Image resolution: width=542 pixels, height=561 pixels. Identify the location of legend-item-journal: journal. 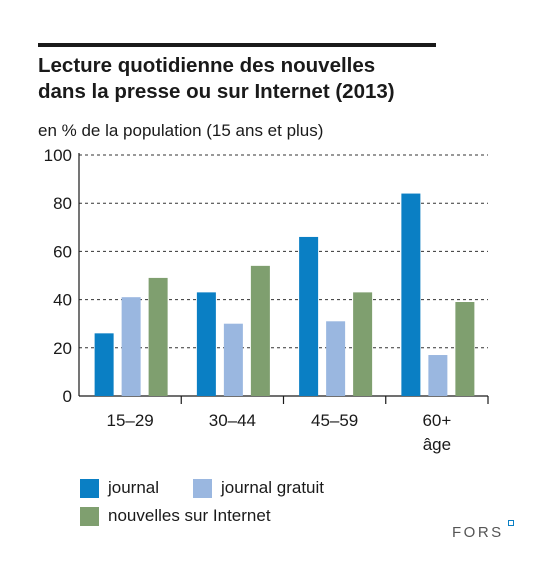
(119, 488).